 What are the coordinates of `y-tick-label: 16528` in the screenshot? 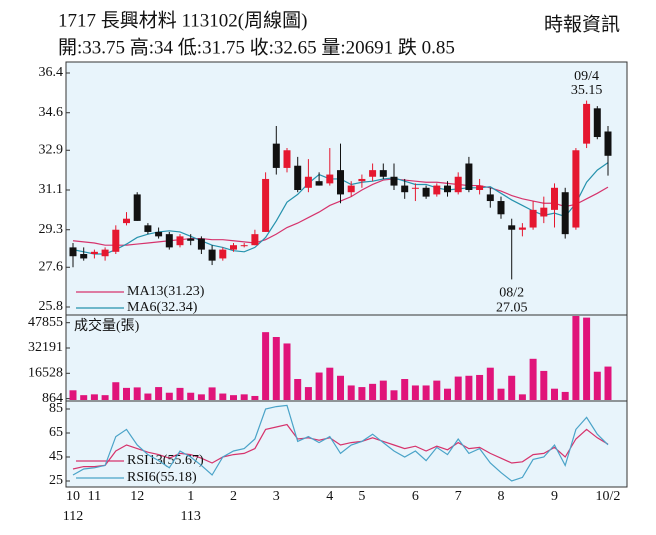 It's located at (45, 373).